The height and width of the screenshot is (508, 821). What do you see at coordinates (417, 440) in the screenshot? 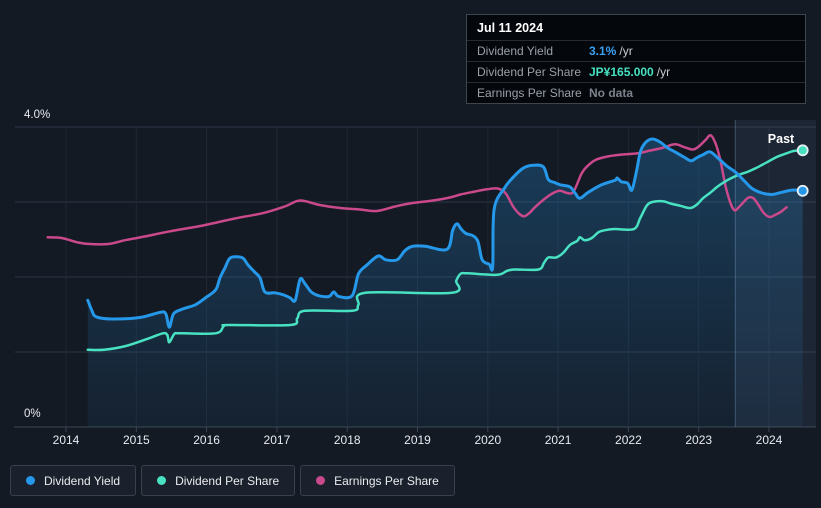
I see `x-tick-label: 2019` at bounding box center [417, 440].